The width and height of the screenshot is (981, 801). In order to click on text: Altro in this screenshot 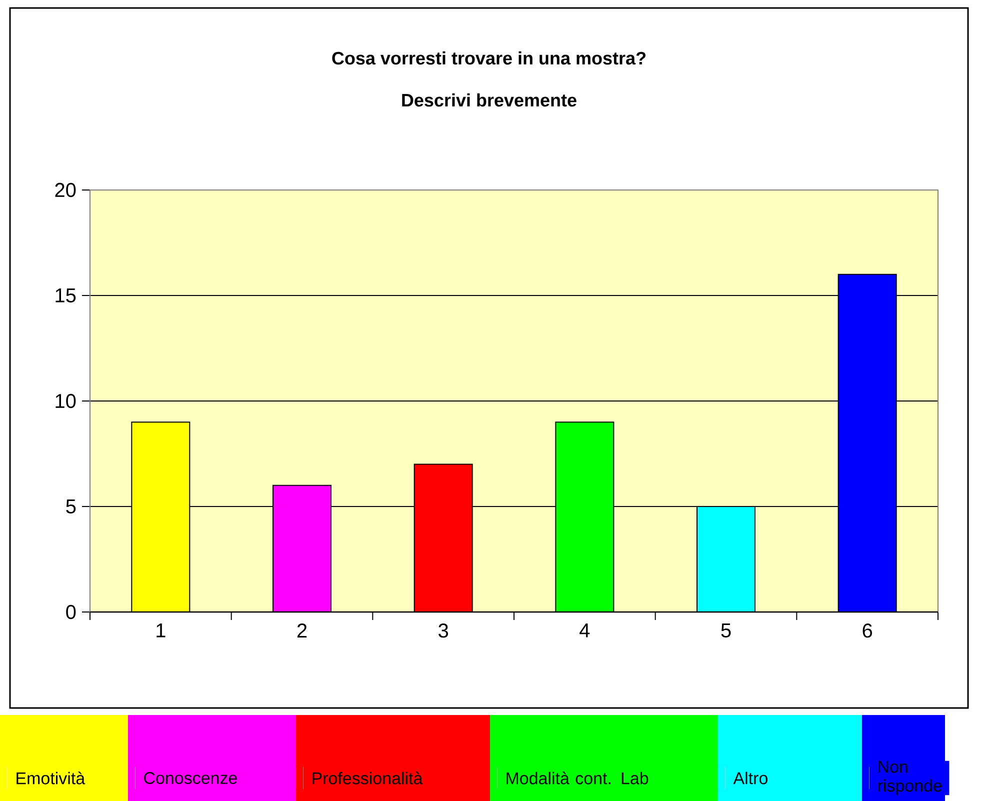, I will do `click(750, 778)`.